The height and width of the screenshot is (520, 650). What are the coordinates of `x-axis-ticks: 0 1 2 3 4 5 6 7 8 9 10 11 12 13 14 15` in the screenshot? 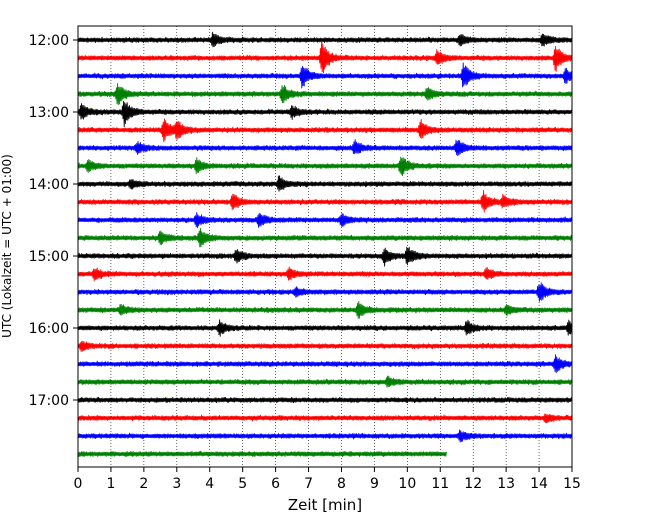 It's located at (327, 479).